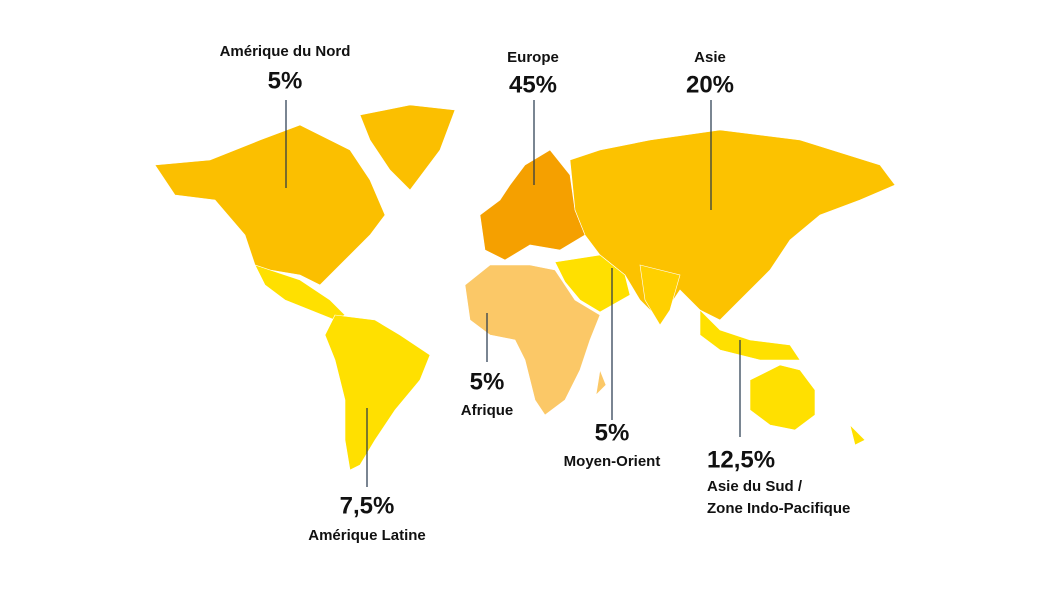  What do you see at coordinates (710, 57) in the screenshot?
I see `region-name: Asie` at bounding box center [710, 57].